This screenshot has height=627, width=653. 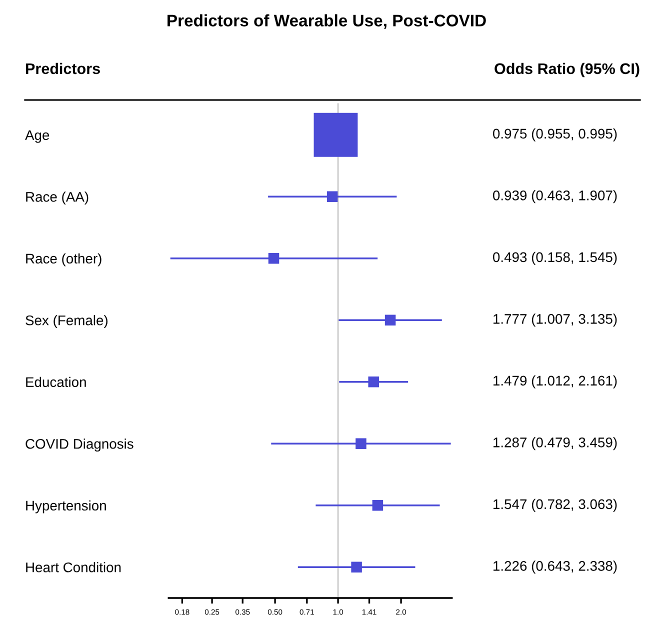 What do you see at coordinates (555, 320) in the screenshot?
I see `data-label: 1.777 (1.007, 3.135)` at bounding box center [555, 320].